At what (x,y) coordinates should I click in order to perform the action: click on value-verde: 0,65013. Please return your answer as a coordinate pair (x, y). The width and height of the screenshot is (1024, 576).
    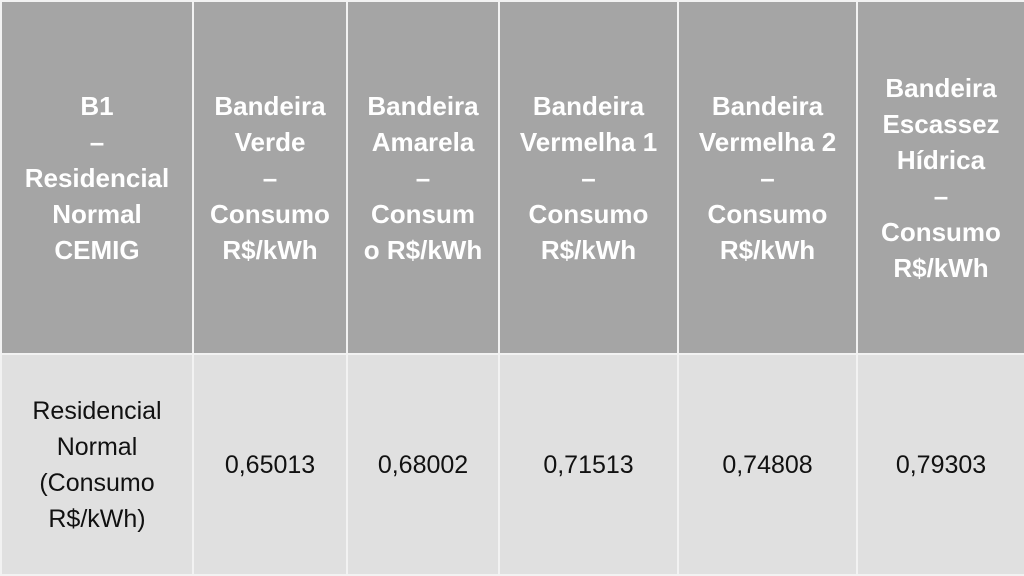
    Looking at the image, I should click on (270, 464).